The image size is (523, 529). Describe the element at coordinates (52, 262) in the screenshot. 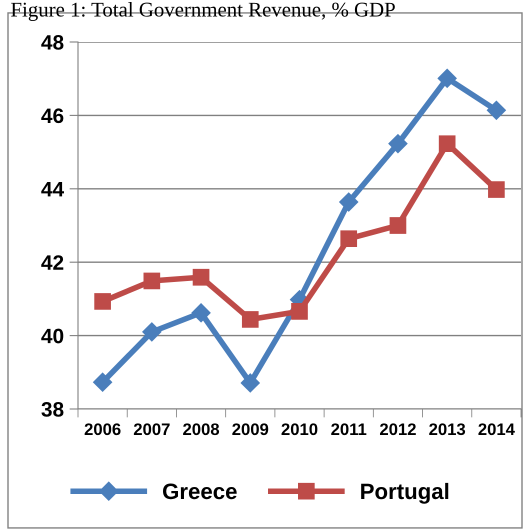

I see `y-tick-label: 42` at that location.